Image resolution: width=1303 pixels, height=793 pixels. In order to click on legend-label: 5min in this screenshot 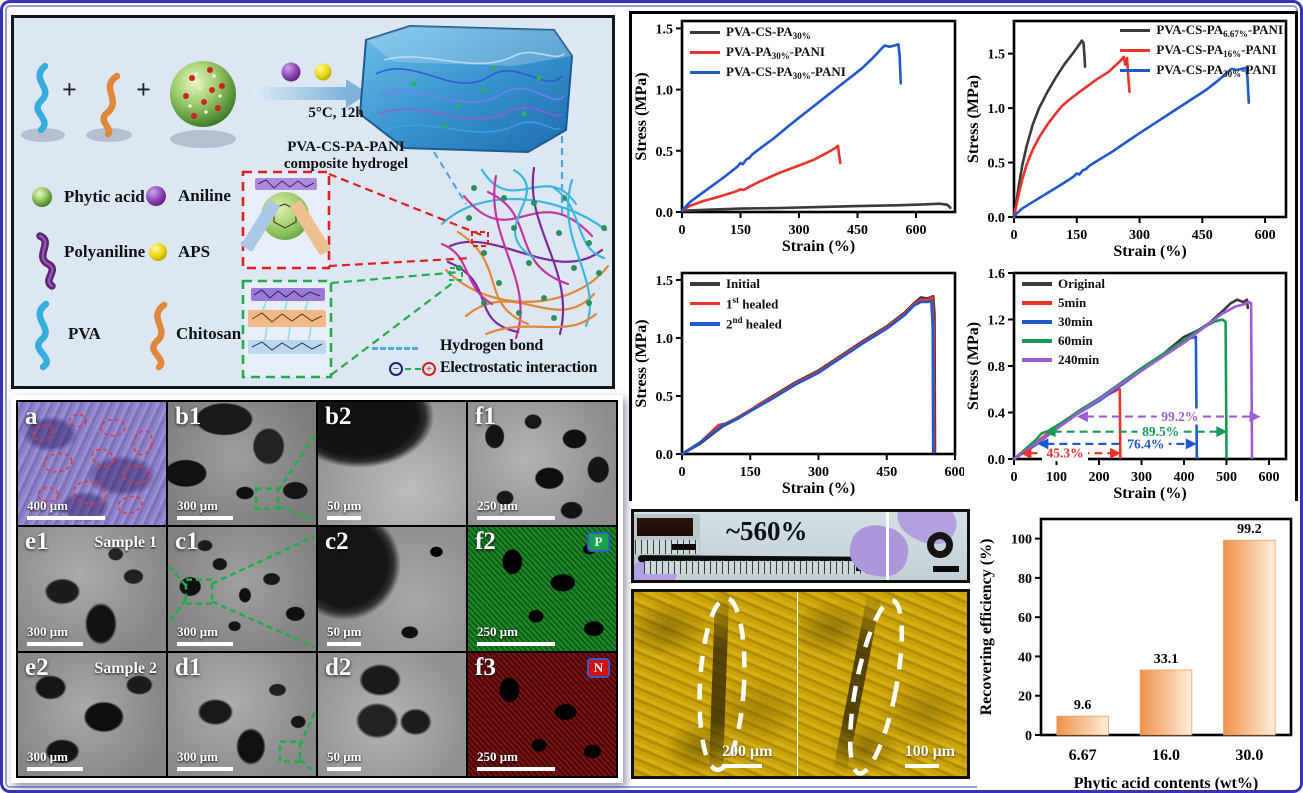, I will do `click(1072, 302)`.